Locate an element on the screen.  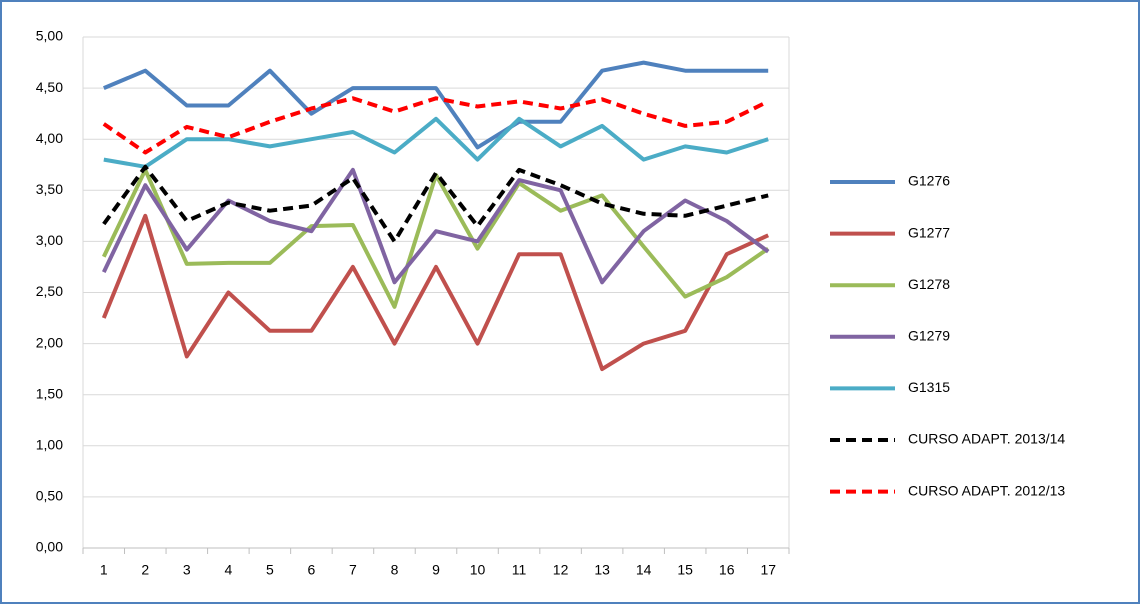
x-tick-label: 1 is located at coordinates (104, 570).